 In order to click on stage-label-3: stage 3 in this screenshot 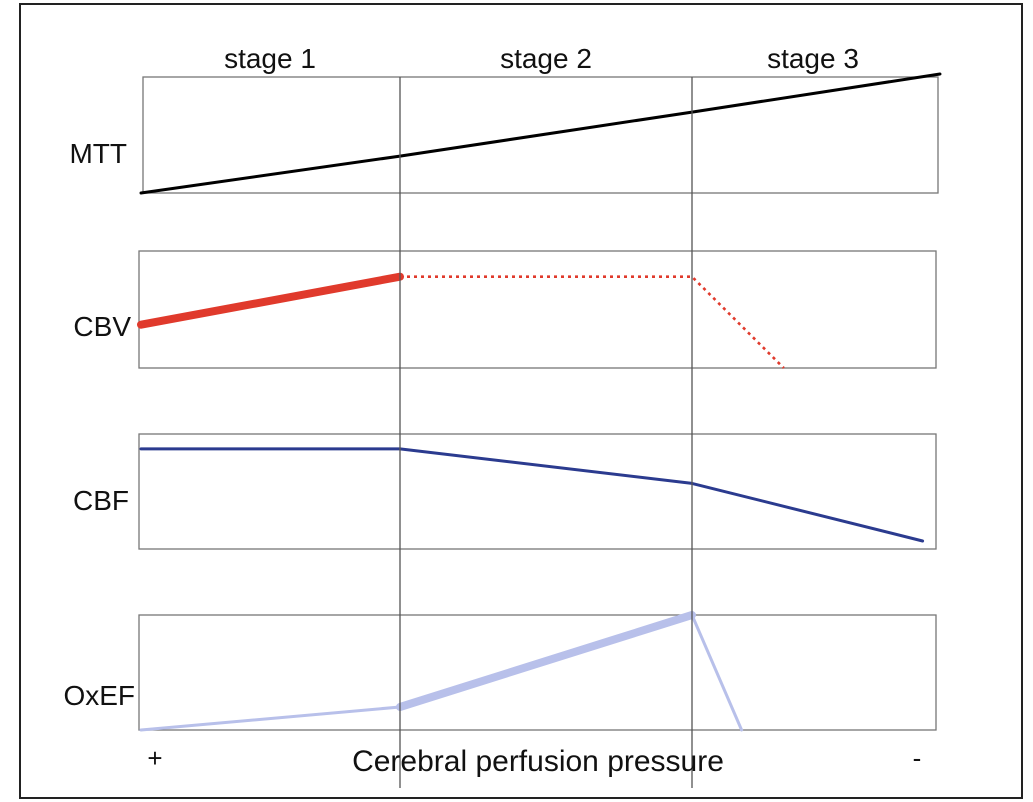, I will do `click(813, 58)`.